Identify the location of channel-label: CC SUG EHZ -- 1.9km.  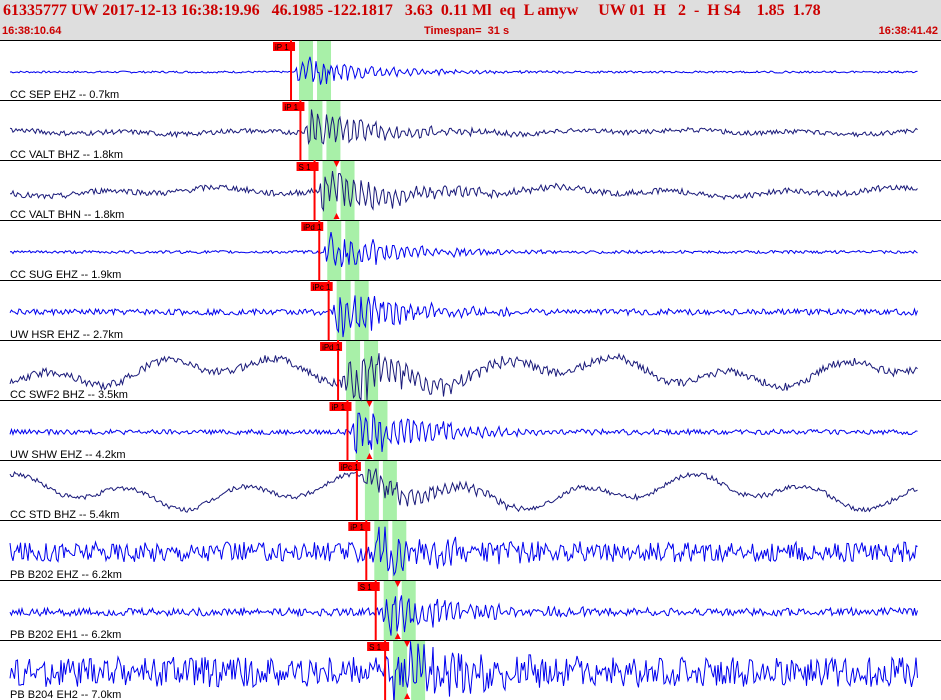
(65, 275).